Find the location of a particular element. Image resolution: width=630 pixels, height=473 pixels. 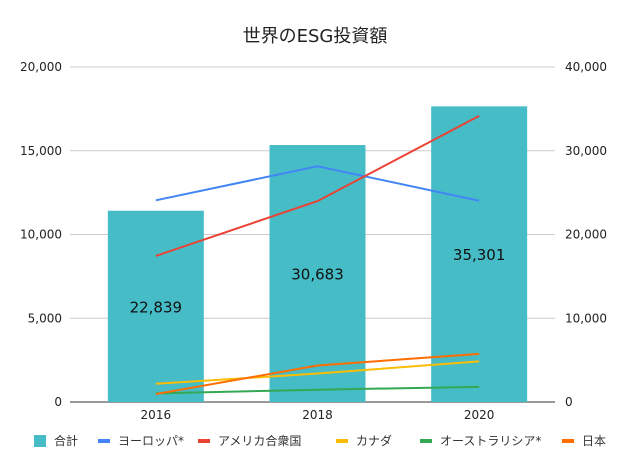

x-tick-label: 2016 is located at coordinates (156, 415).